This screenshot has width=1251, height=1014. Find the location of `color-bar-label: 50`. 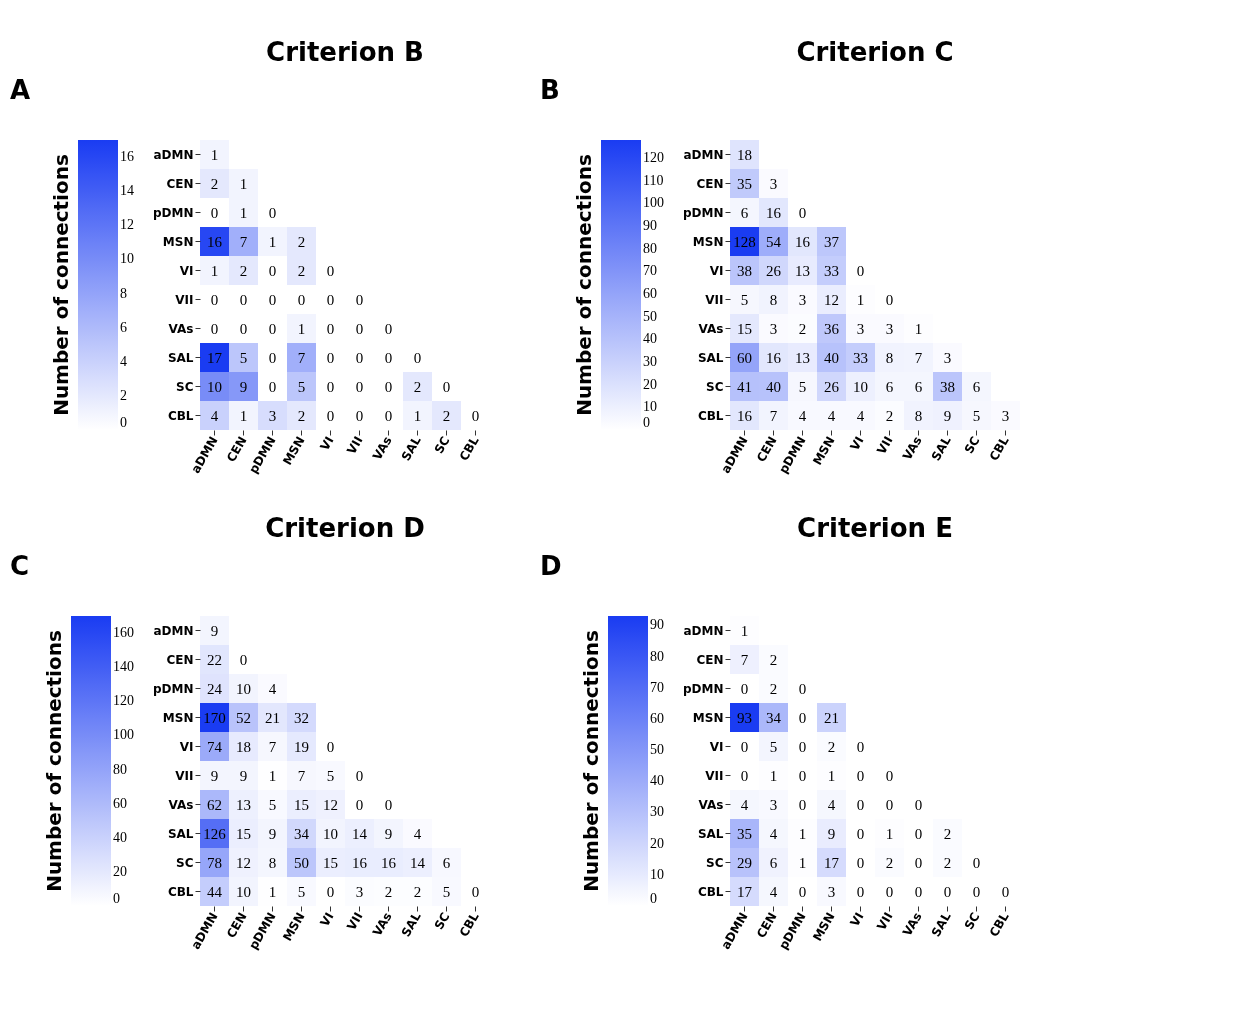

color-bar-label: 50 is located at coordinates (657, 750).